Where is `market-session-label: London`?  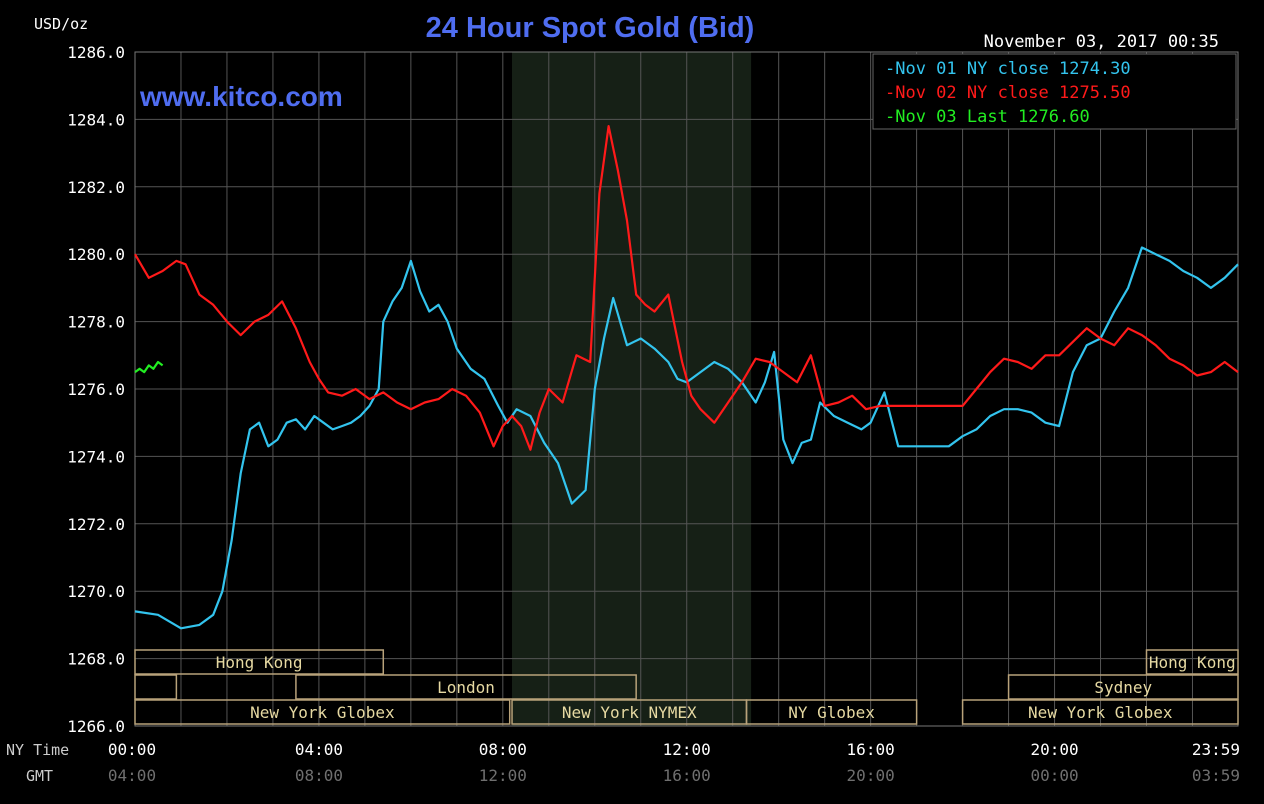
market-session-label: London is located at coordinates (466, 687).